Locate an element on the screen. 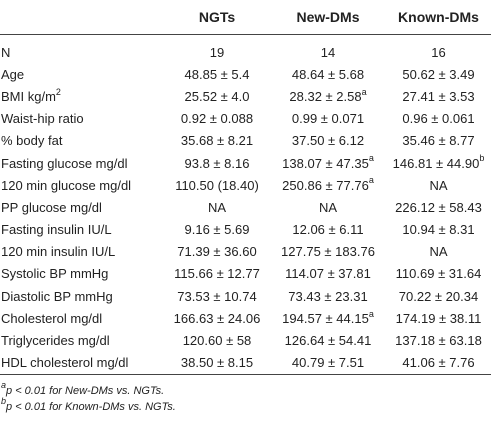 This screenshot has width=491, height=445. cell-value: 48.85 ± 5.4 is located at coordinates (217, 74).